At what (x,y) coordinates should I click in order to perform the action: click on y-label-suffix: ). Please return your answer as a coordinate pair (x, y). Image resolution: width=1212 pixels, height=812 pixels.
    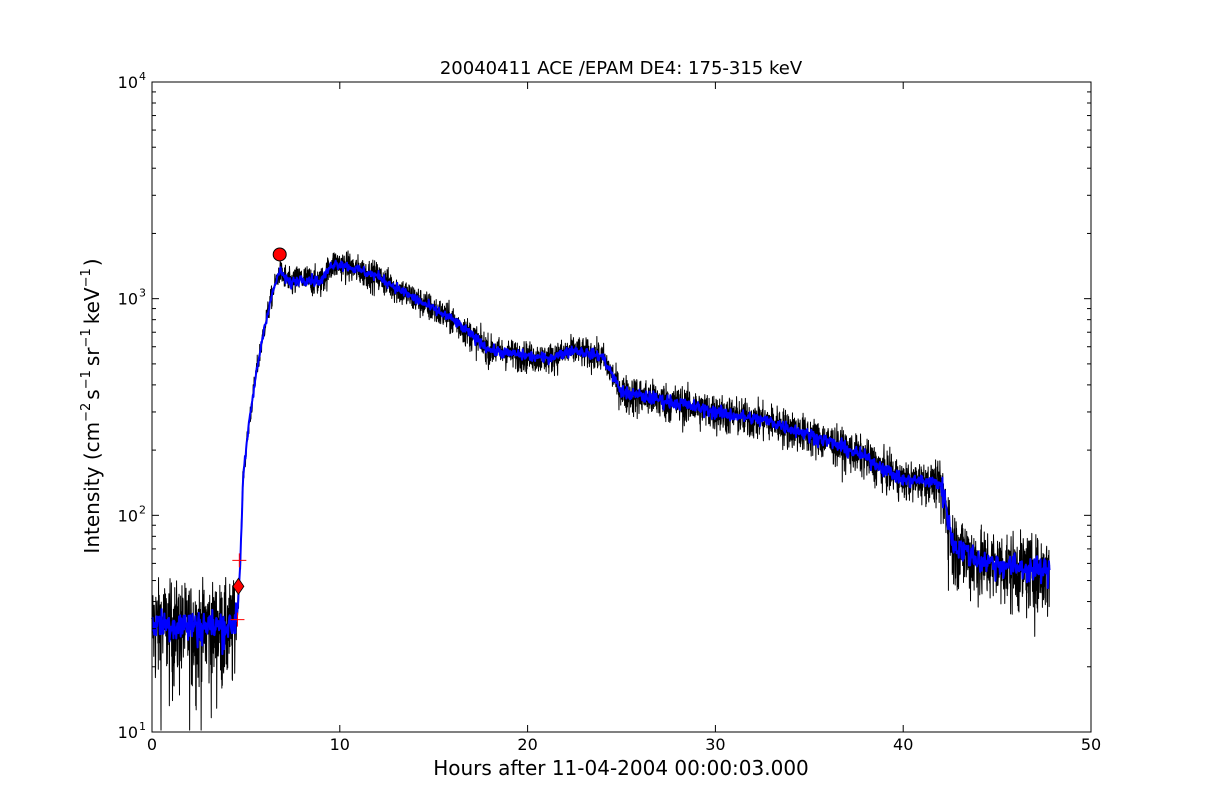
    Looking at the image, I should click on (92, 262).